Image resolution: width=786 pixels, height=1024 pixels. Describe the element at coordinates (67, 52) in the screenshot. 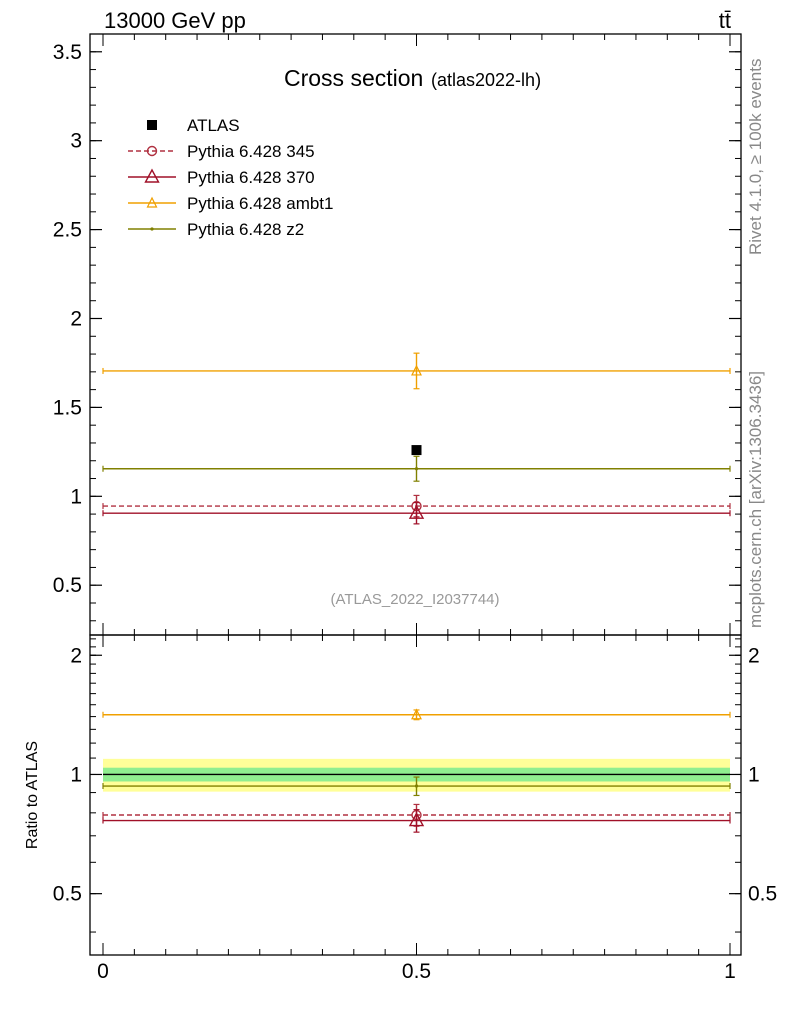

I see `y-tick-label: 3.5` at that location.